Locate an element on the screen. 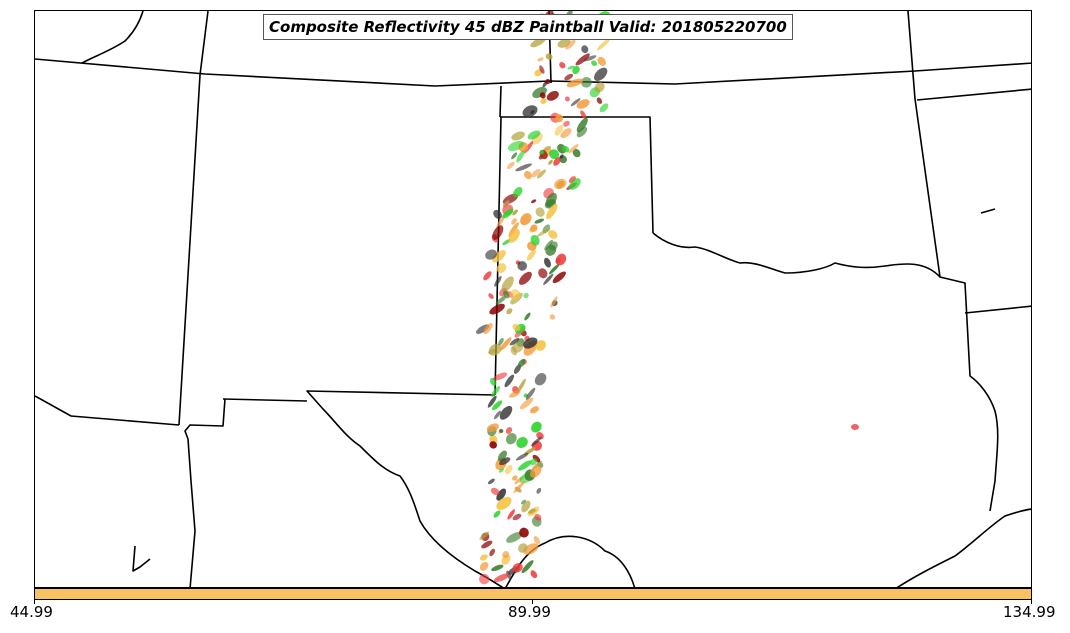 The height and width of the screenshot is (633, 1070). boundary-north is located at coordinates (533, 72).